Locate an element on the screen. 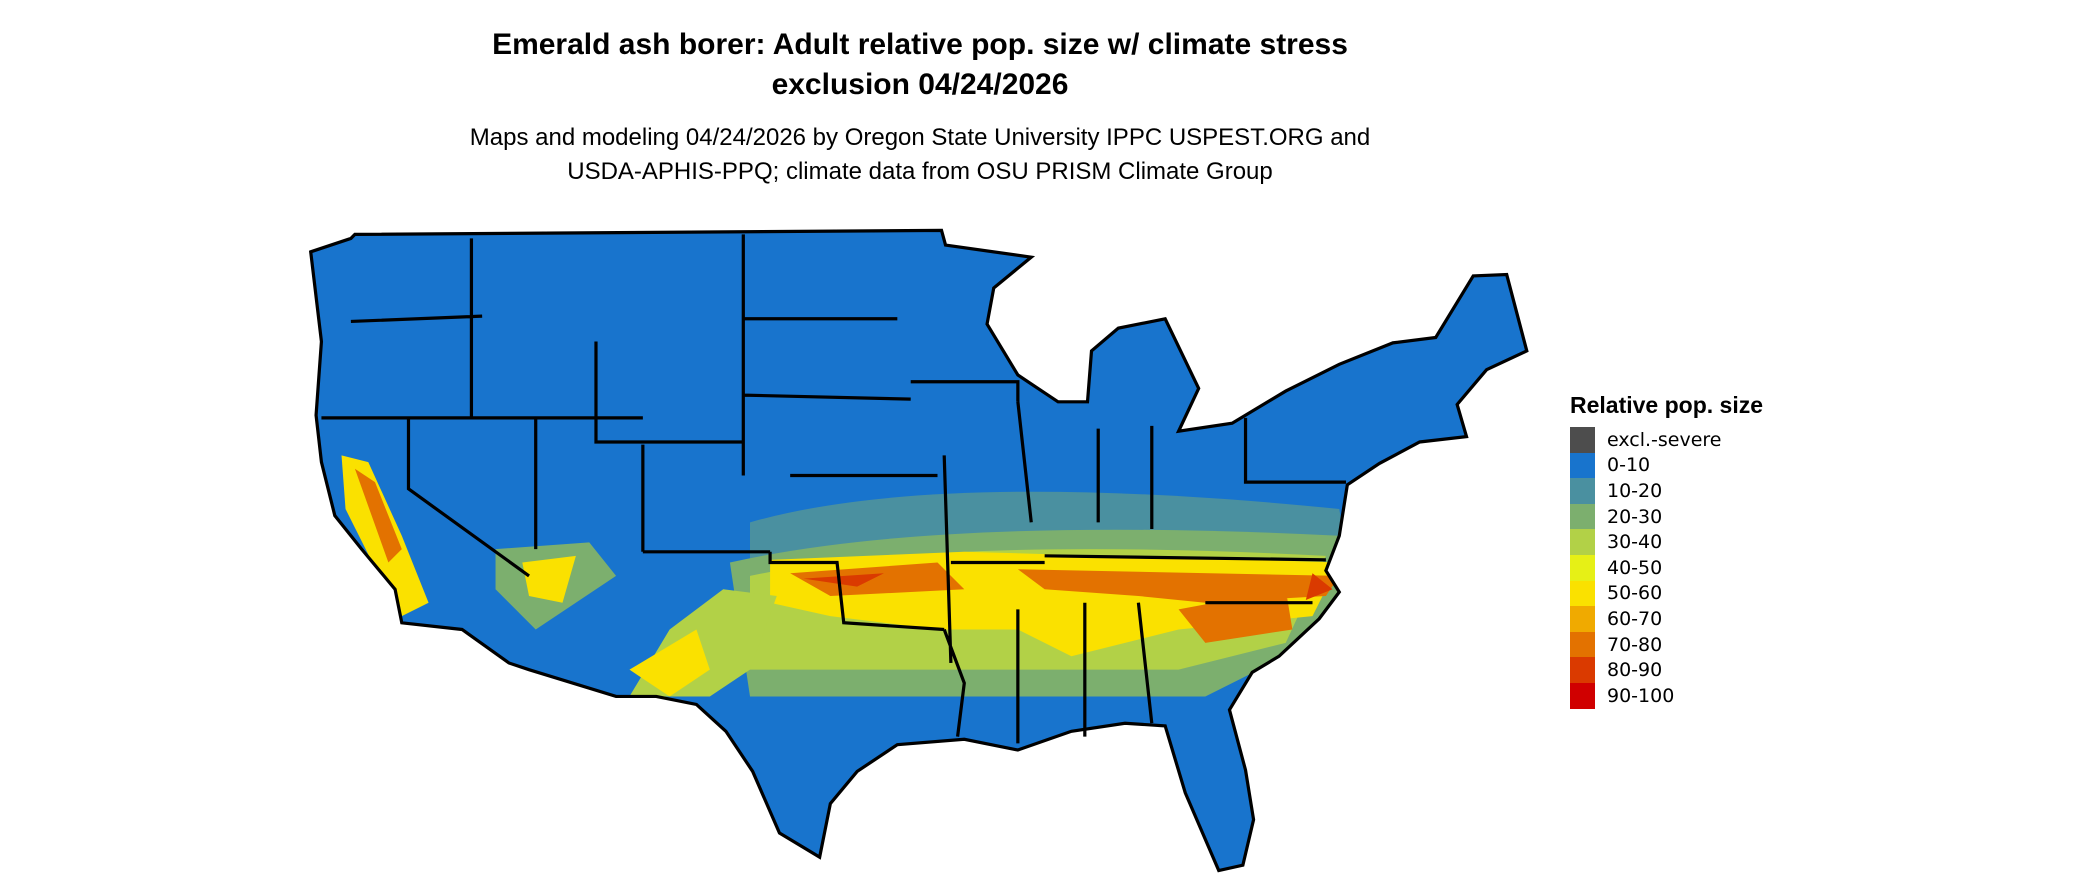  legend-item: 20-30 is located at coordinates (1666, 516).